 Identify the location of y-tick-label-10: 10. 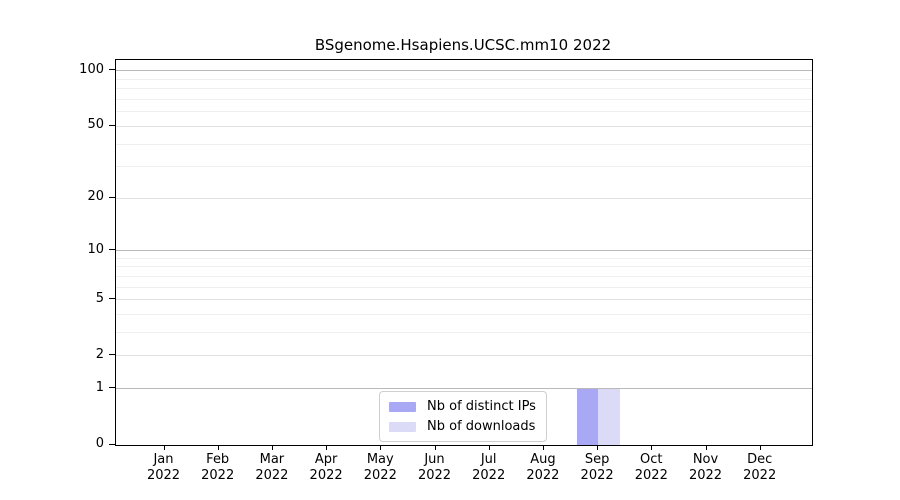
(95, 249).